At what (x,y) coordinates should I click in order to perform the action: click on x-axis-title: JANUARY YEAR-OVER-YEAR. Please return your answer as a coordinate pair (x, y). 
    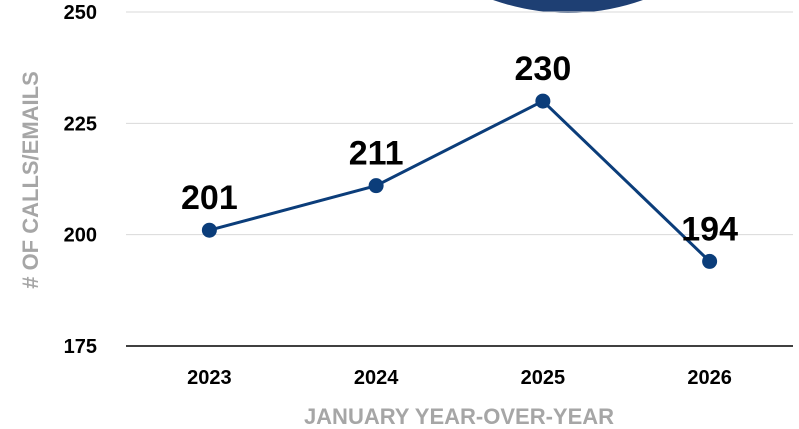
    Looking at the image, I should click on (459, 416).